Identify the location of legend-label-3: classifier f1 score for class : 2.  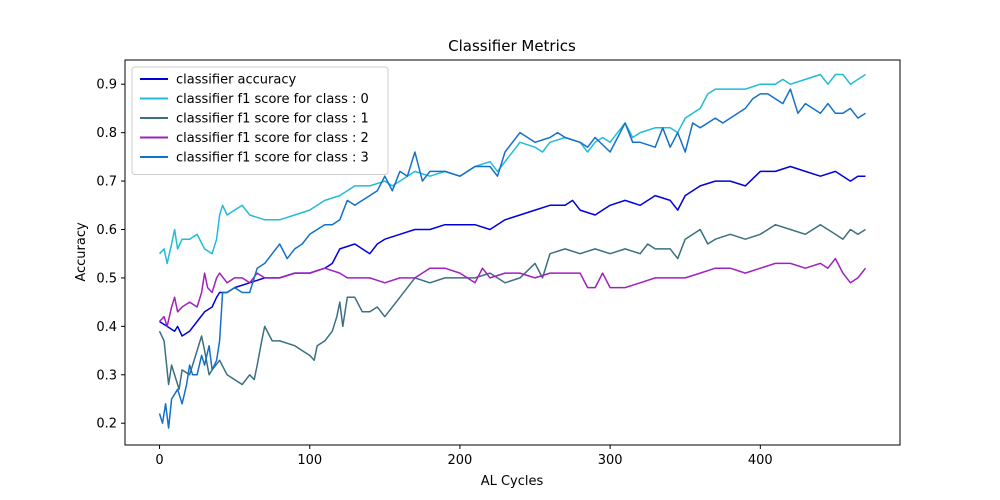
(272, 138).